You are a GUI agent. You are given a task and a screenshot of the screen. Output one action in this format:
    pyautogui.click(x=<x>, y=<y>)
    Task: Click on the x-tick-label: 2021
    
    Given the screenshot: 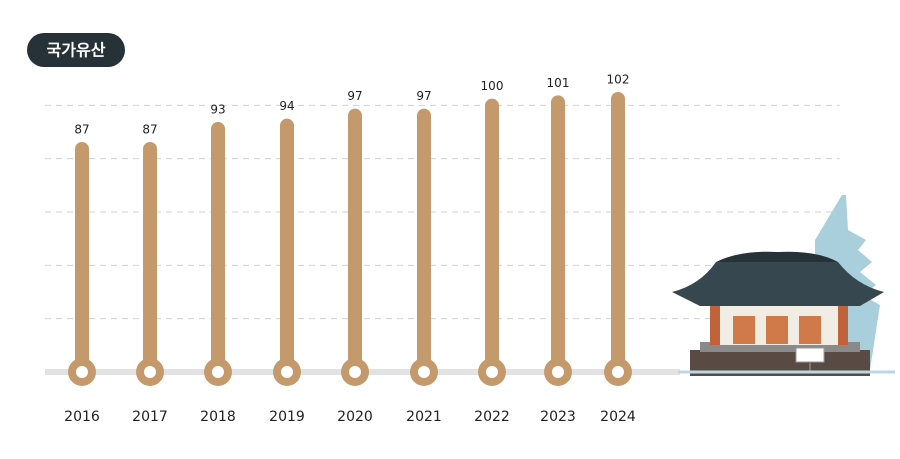 What is the action you would take?
    pyautogui.click(x=424, y=417)
    